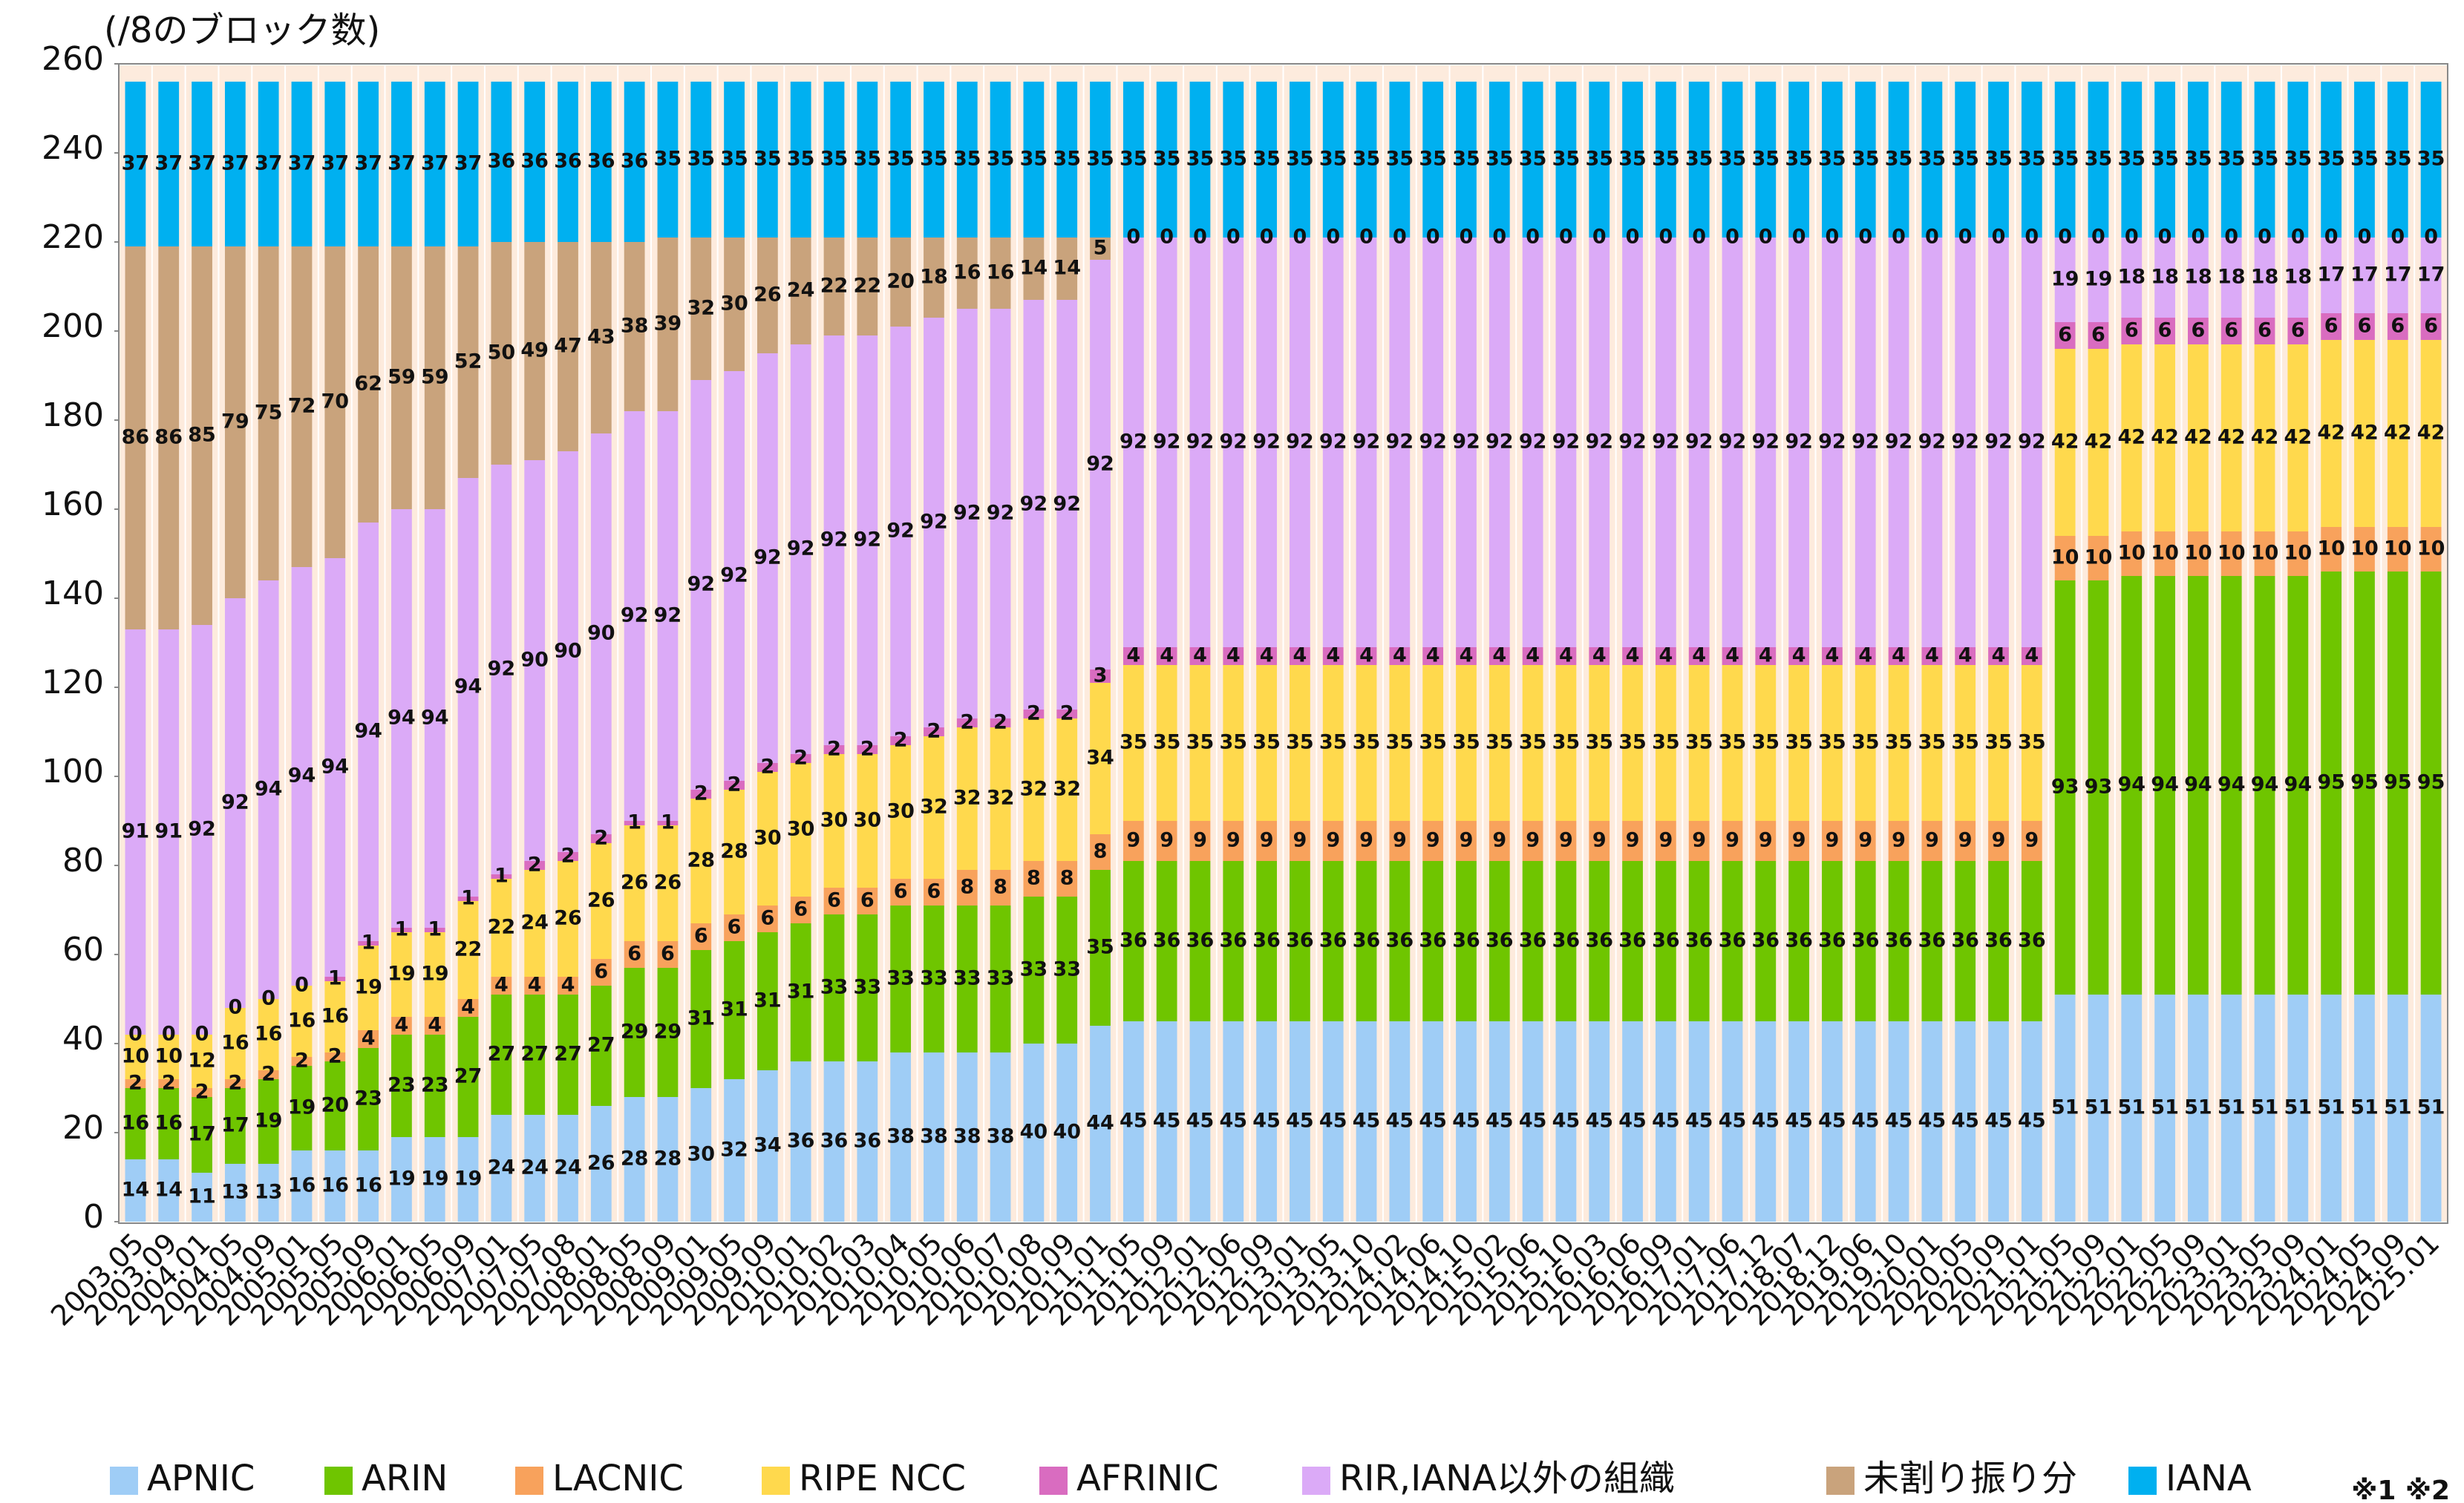  Describe the element at coordinates (2431, 274) in the screenshot. I see `value-label: 17` at that location.